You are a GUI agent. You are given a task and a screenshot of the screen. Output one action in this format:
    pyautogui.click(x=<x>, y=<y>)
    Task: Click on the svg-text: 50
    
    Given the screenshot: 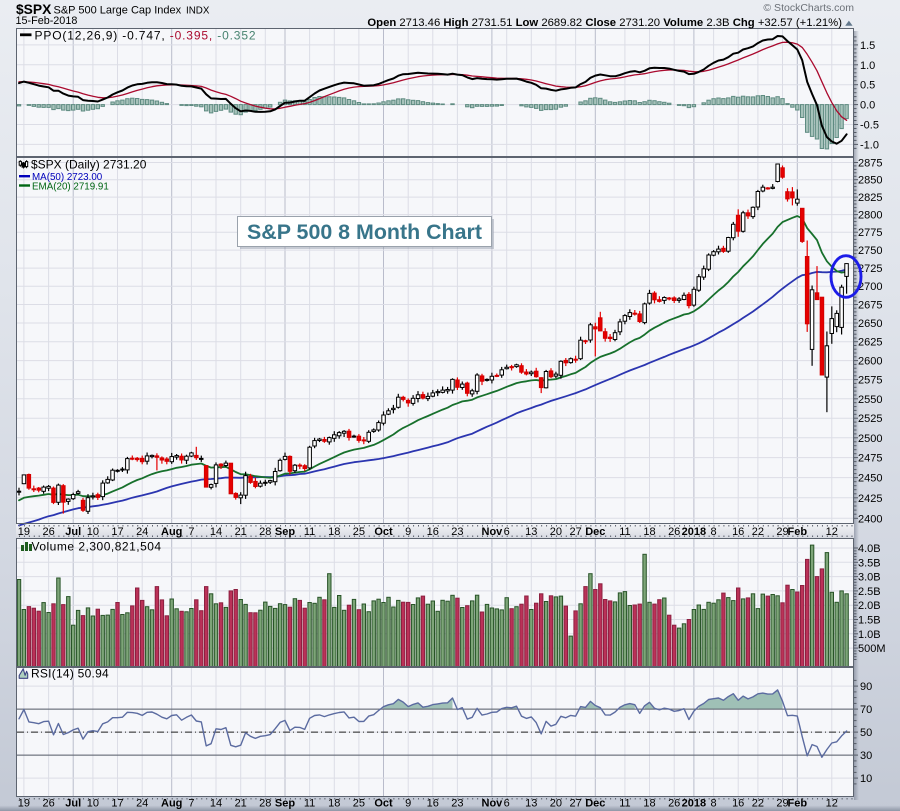 What is the action you would take?
    pyautogui.click(x=866, y=733)
    